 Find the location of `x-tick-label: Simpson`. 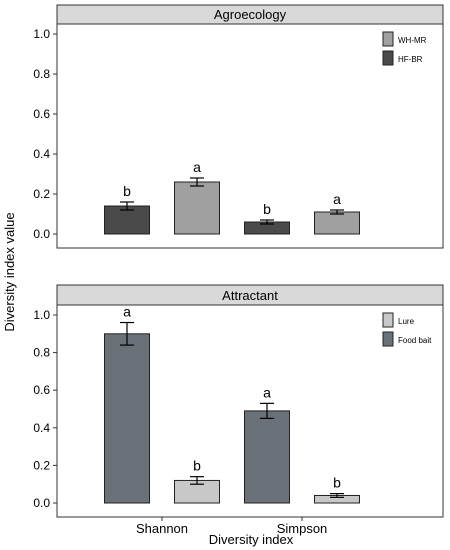

x-tick-label: Simpson is located at coordinates (302, 528).